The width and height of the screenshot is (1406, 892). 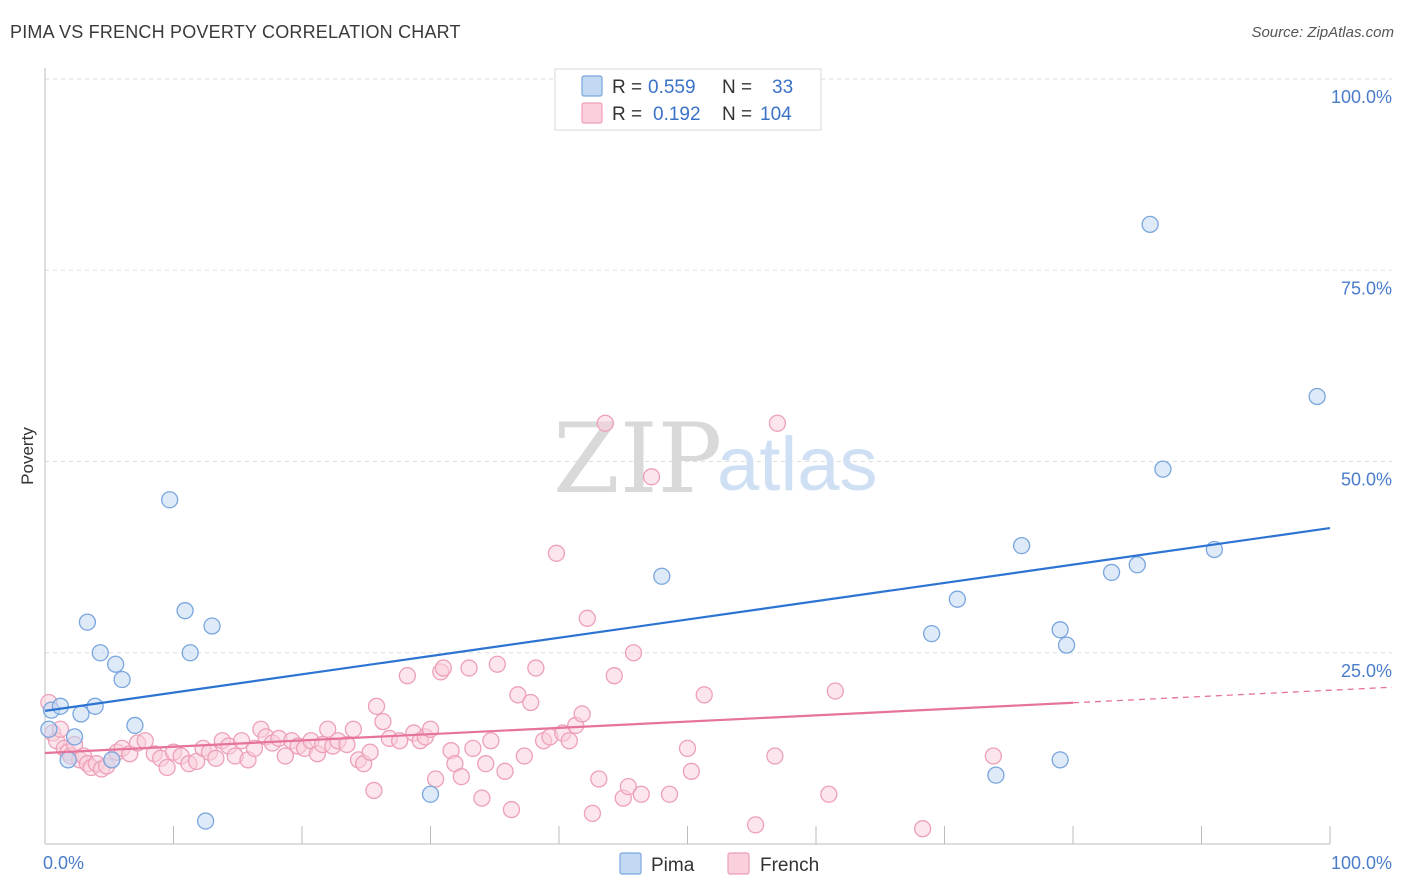 What do you see at coordinates (63, 863) in the screenshot?
I see `x-tick-label: 0.0%` at bounding box center [63, 863].